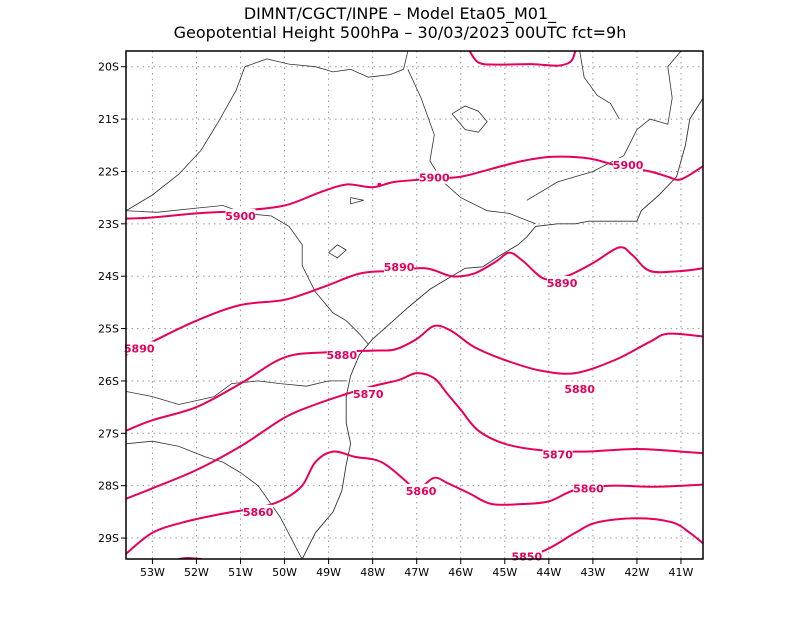 This screenshot has height=618, width=800. Describe the element at coordinates (400, 13) in the screenshot. I see `header-title-line-1: DIMNT/CGCT/INPE – Model Eta05_M01_` at that location.